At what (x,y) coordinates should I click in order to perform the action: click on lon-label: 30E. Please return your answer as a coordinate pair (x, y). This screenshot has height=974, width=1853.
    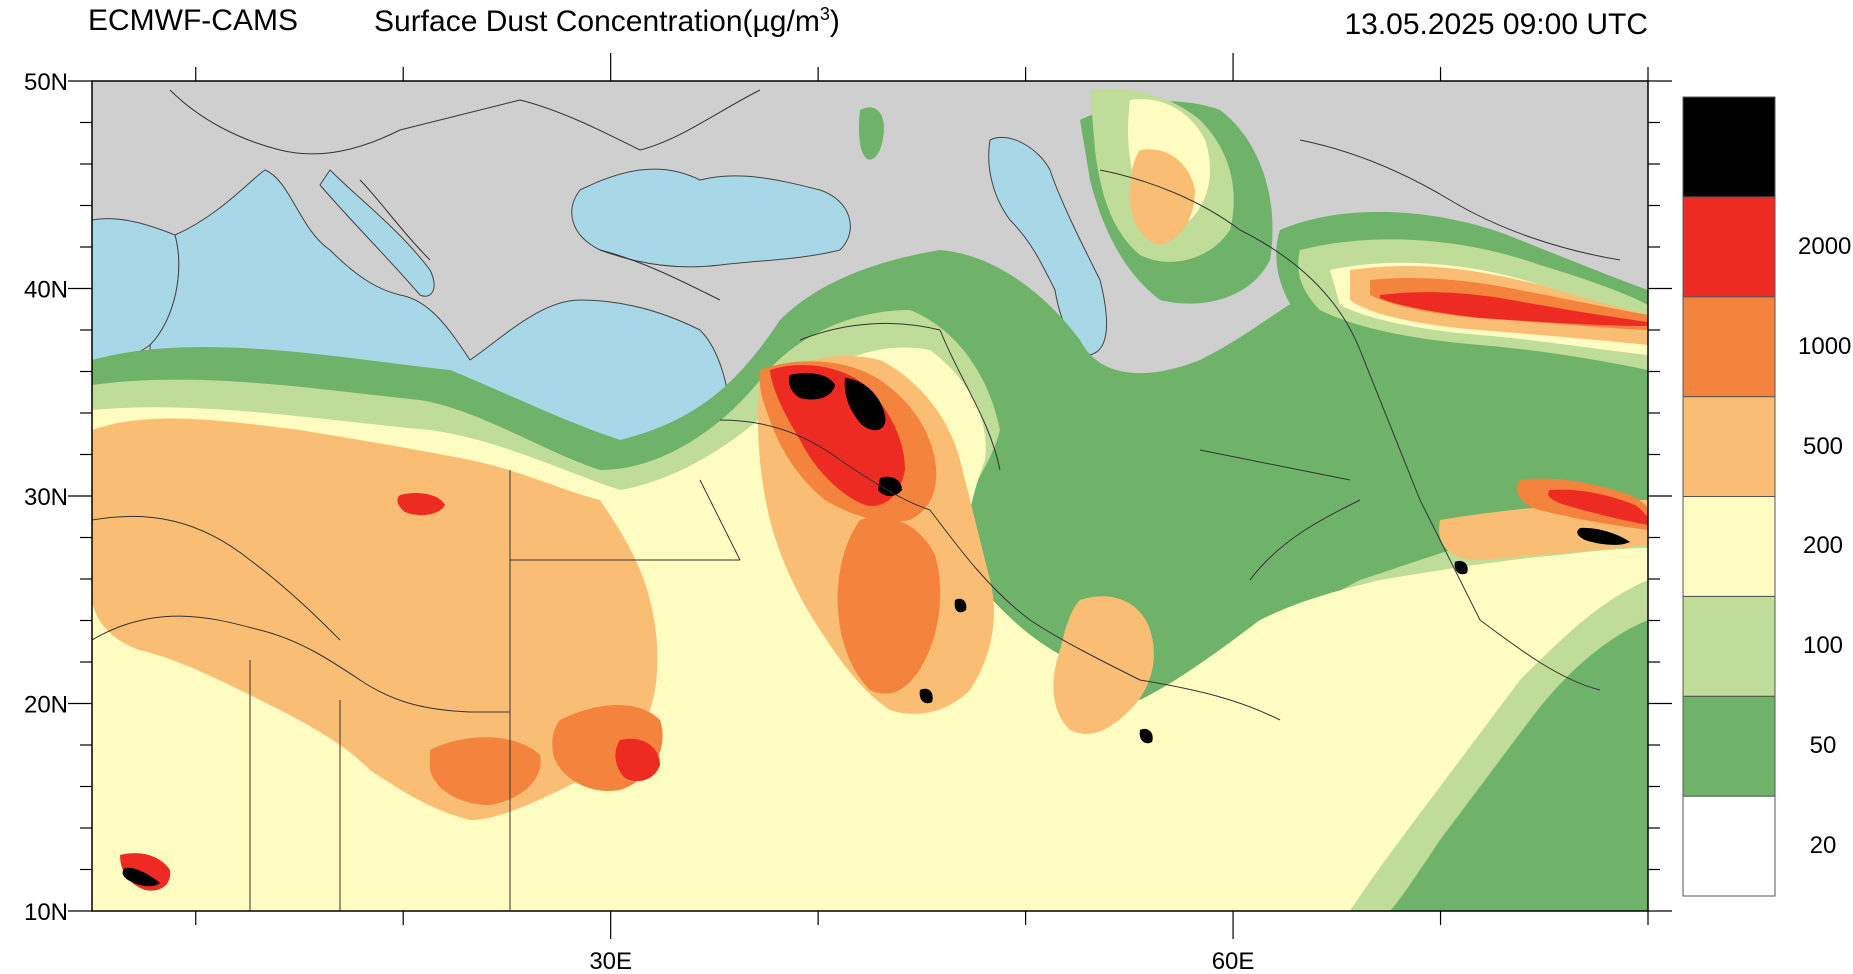
    Looking at the image, I should click on (610, 961).